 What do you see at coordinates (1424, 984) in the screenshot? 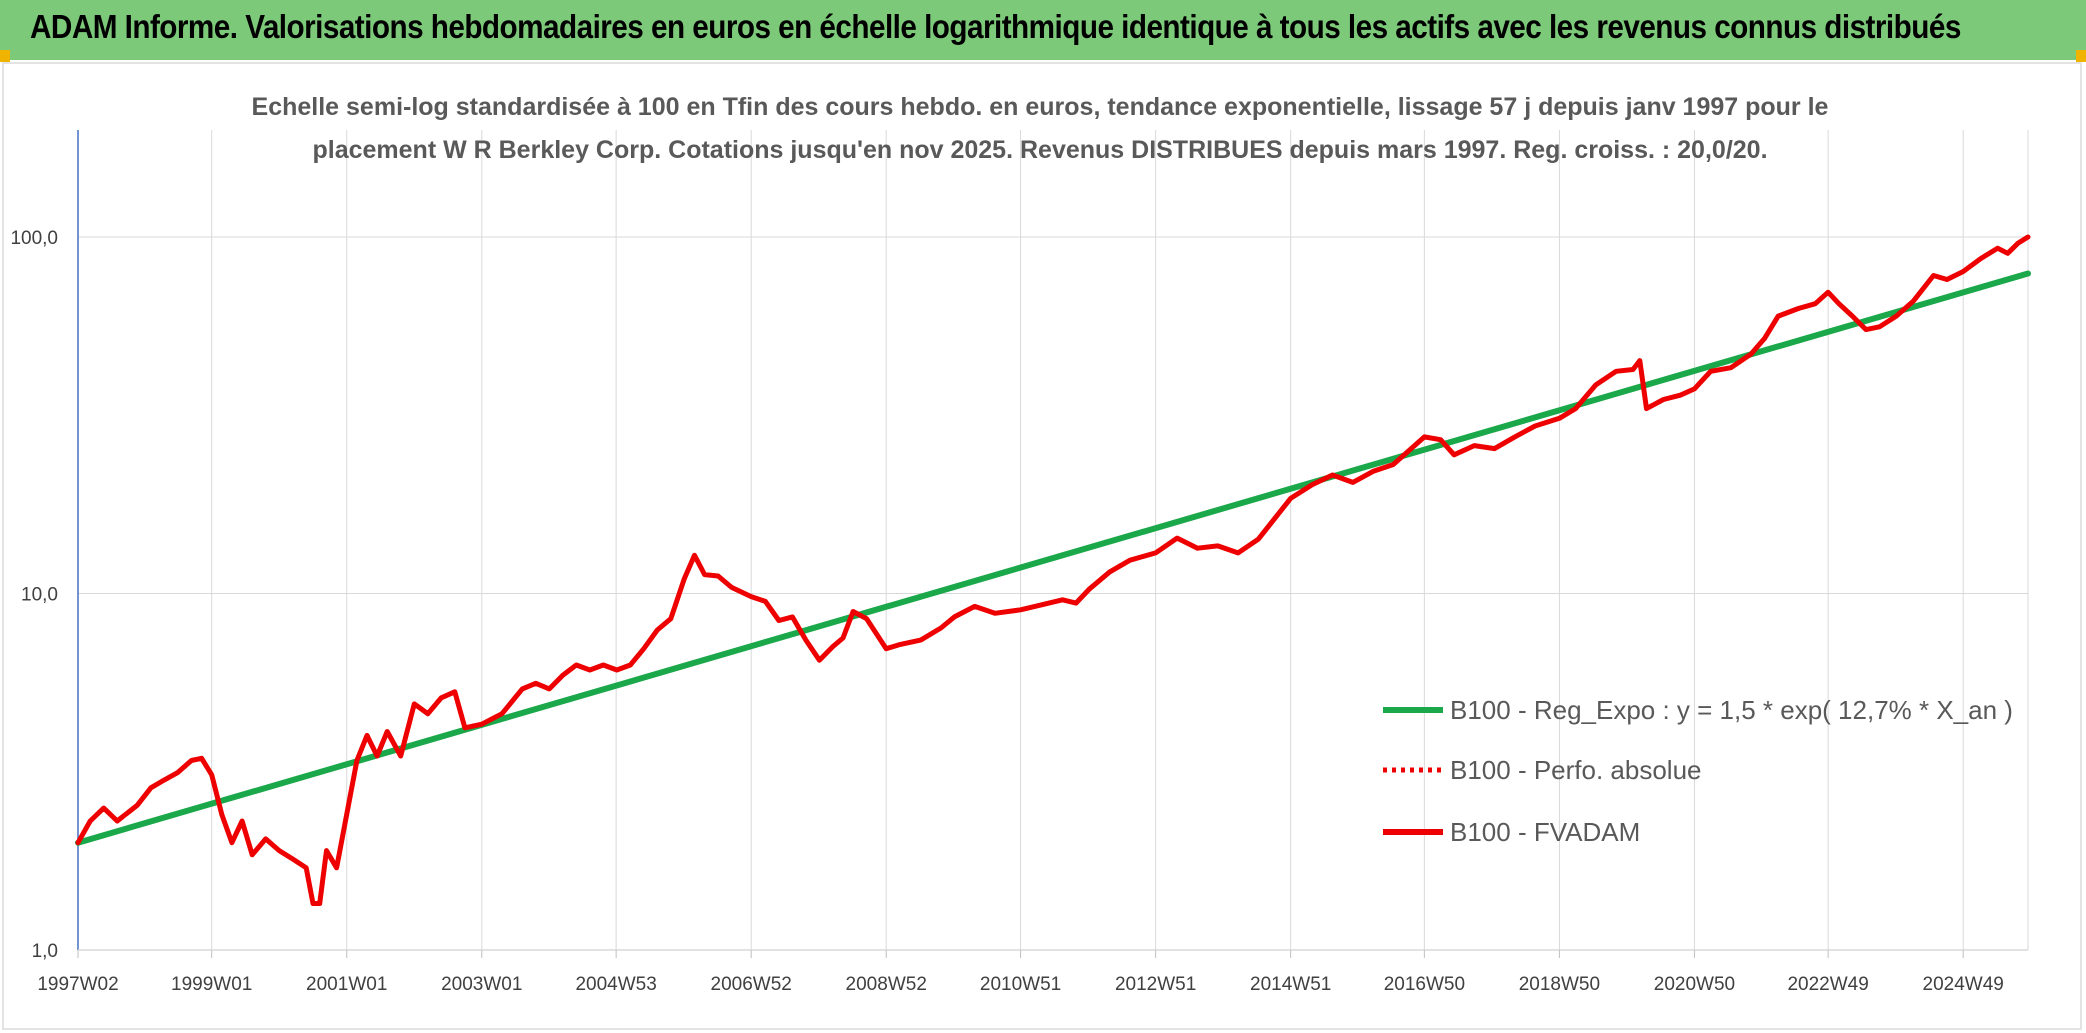
I see `x-tick-label: 2016W50` at bounding box center [1424, 984].